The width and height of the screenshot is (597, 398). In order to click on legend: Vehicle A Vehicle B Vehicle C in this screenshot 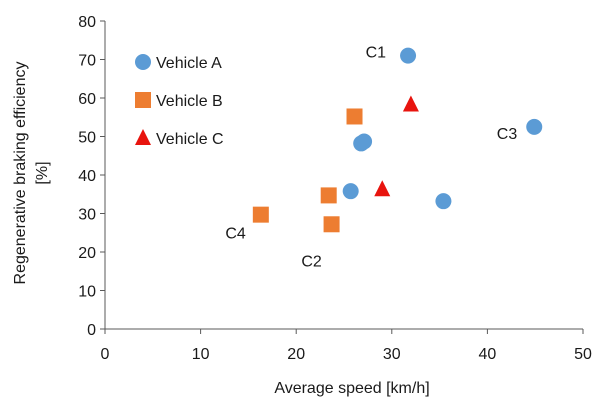, I will do `click(179, 101)`.